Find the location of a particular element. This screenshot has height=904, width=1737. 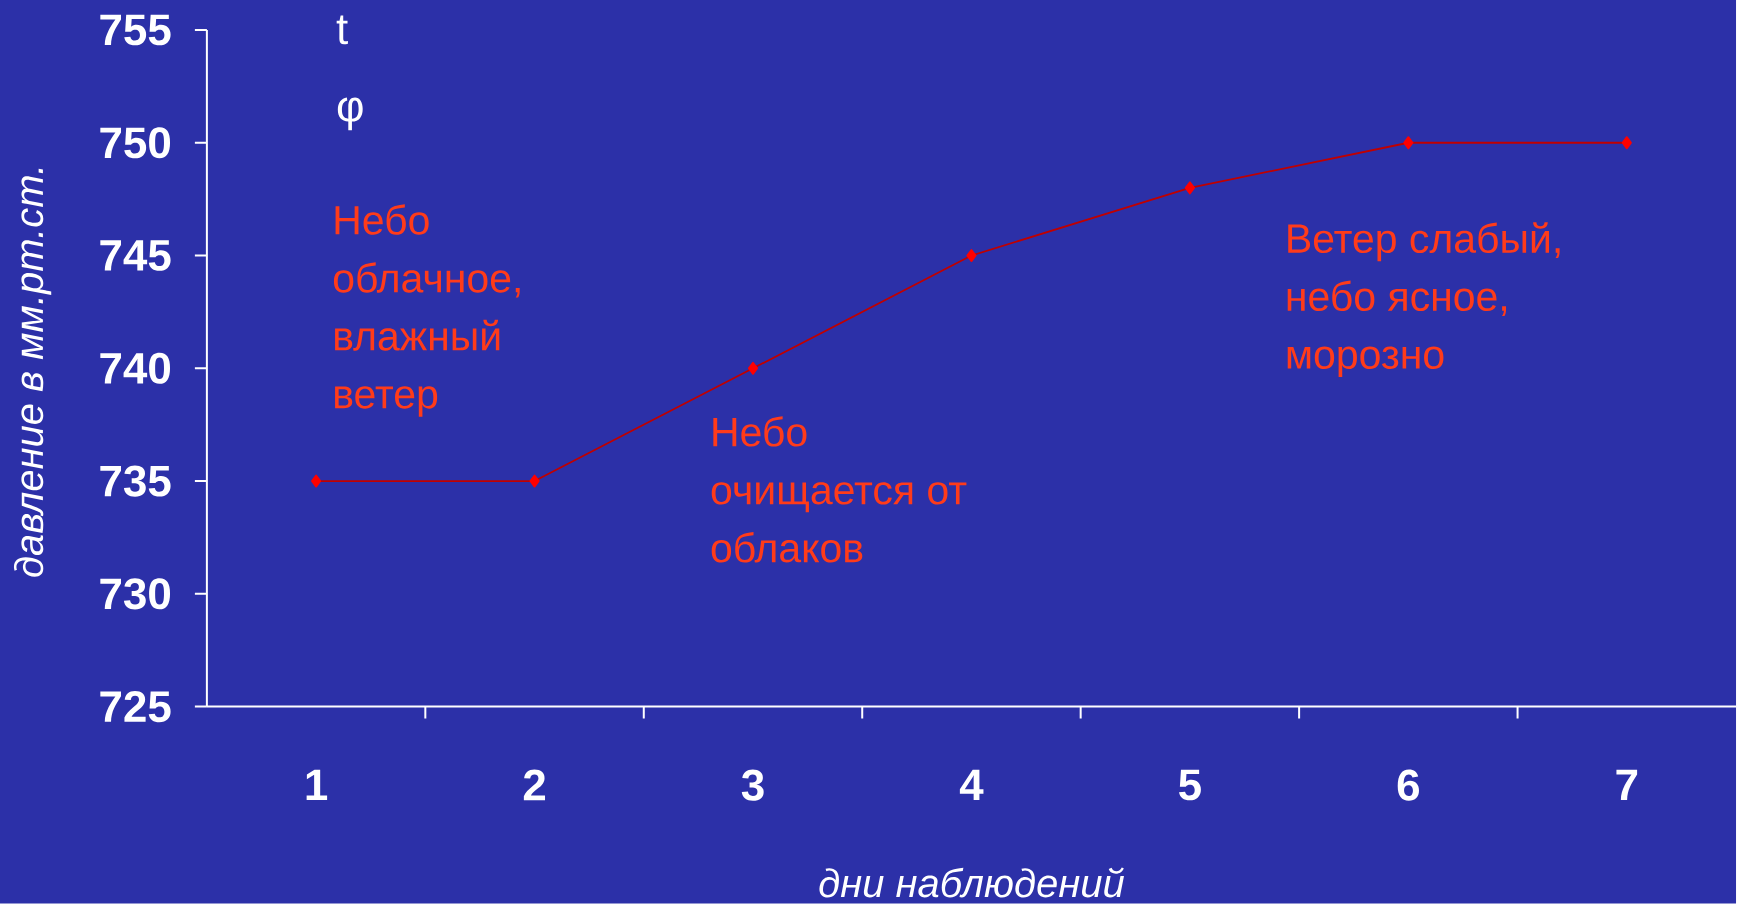

annotation: Небо облачное, влажный ветер is located at coordinates (426, 310).